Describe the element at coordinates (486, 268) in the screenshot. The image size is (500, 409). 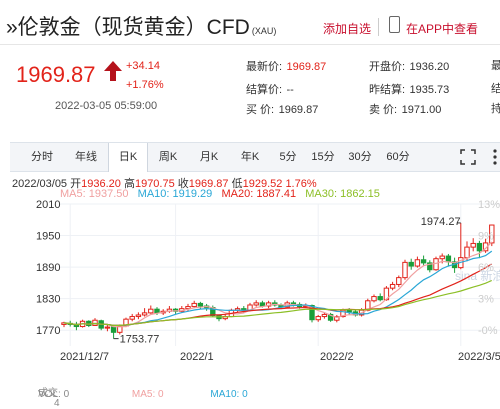
I see `right-tick-label: 6%` at that location.